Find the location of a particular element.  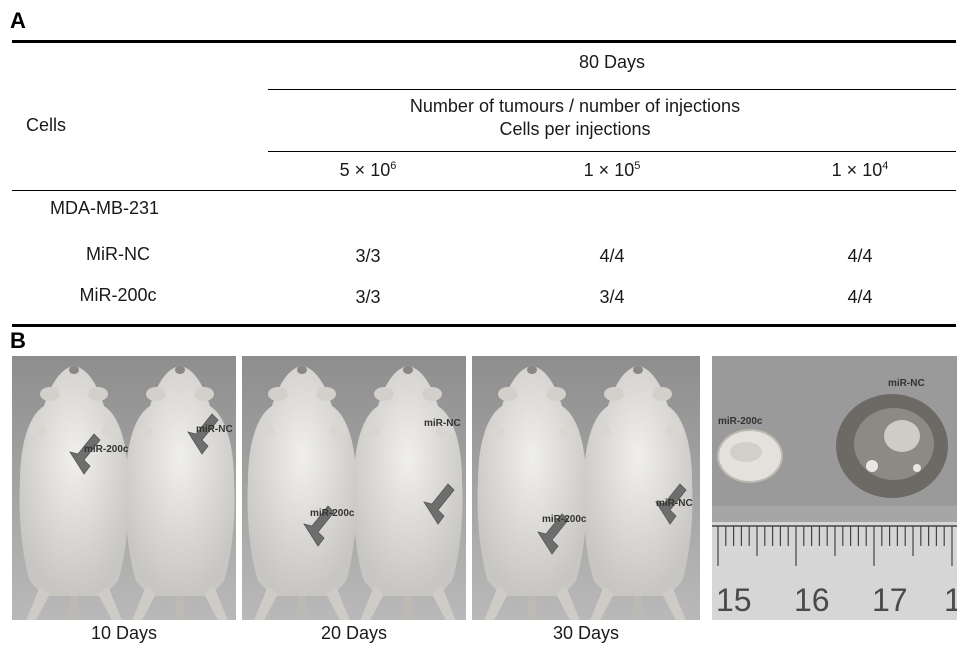

photo-30-days: miR-200c miR-NC is located at coordinates (586, 488).